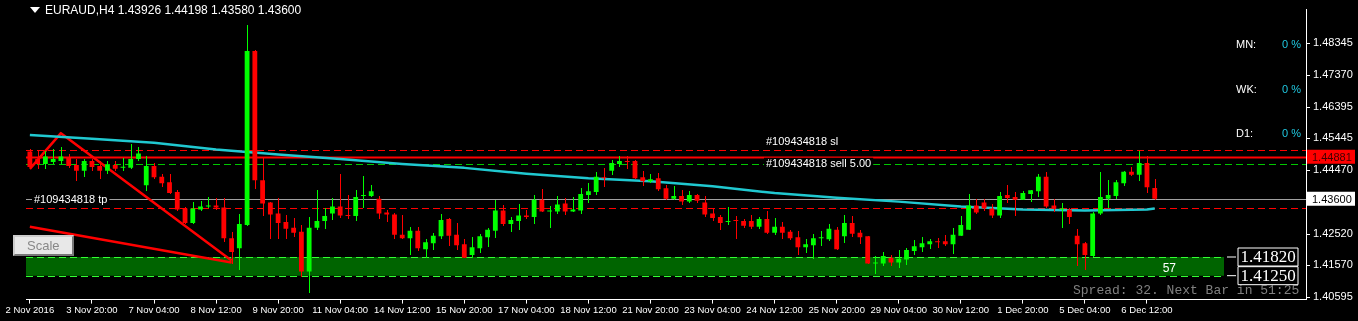  What do you see at coordinates (1023, 309) in the screenshot?
I see `x-tick-label: 1 Dec 20:00` at bounding box center [1023, 309].